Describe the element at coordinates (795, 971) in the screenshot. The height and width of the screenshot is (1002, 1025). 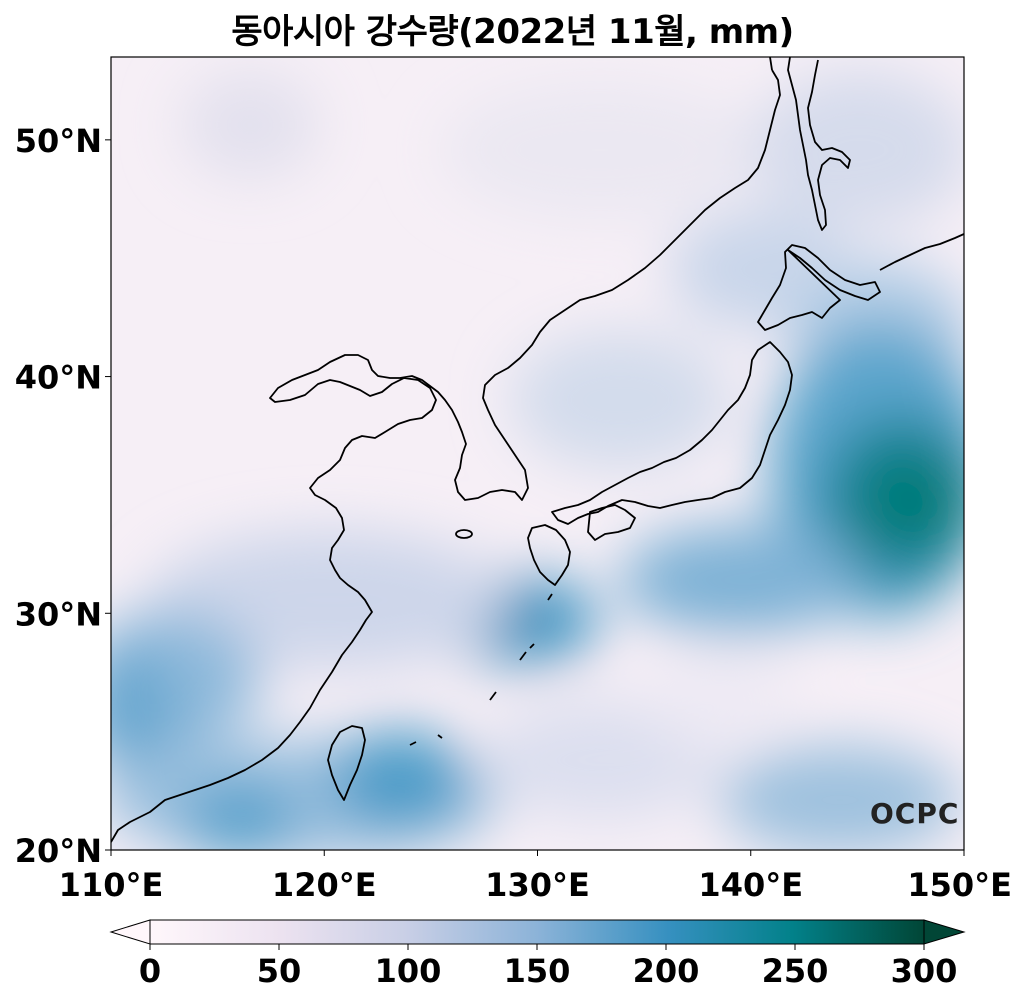
I see `colorbar-tick-label: 250` at that location.